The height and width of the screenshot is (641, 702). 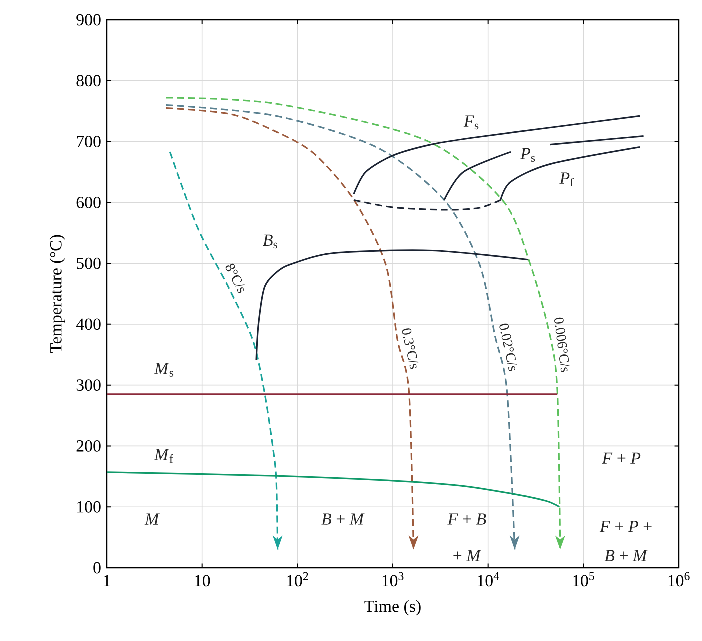 What do you see at coordinates (583, 579) in the screenshot?
I see `x-tick-label: 10$^{5}$` at bounding box center [583, 579].